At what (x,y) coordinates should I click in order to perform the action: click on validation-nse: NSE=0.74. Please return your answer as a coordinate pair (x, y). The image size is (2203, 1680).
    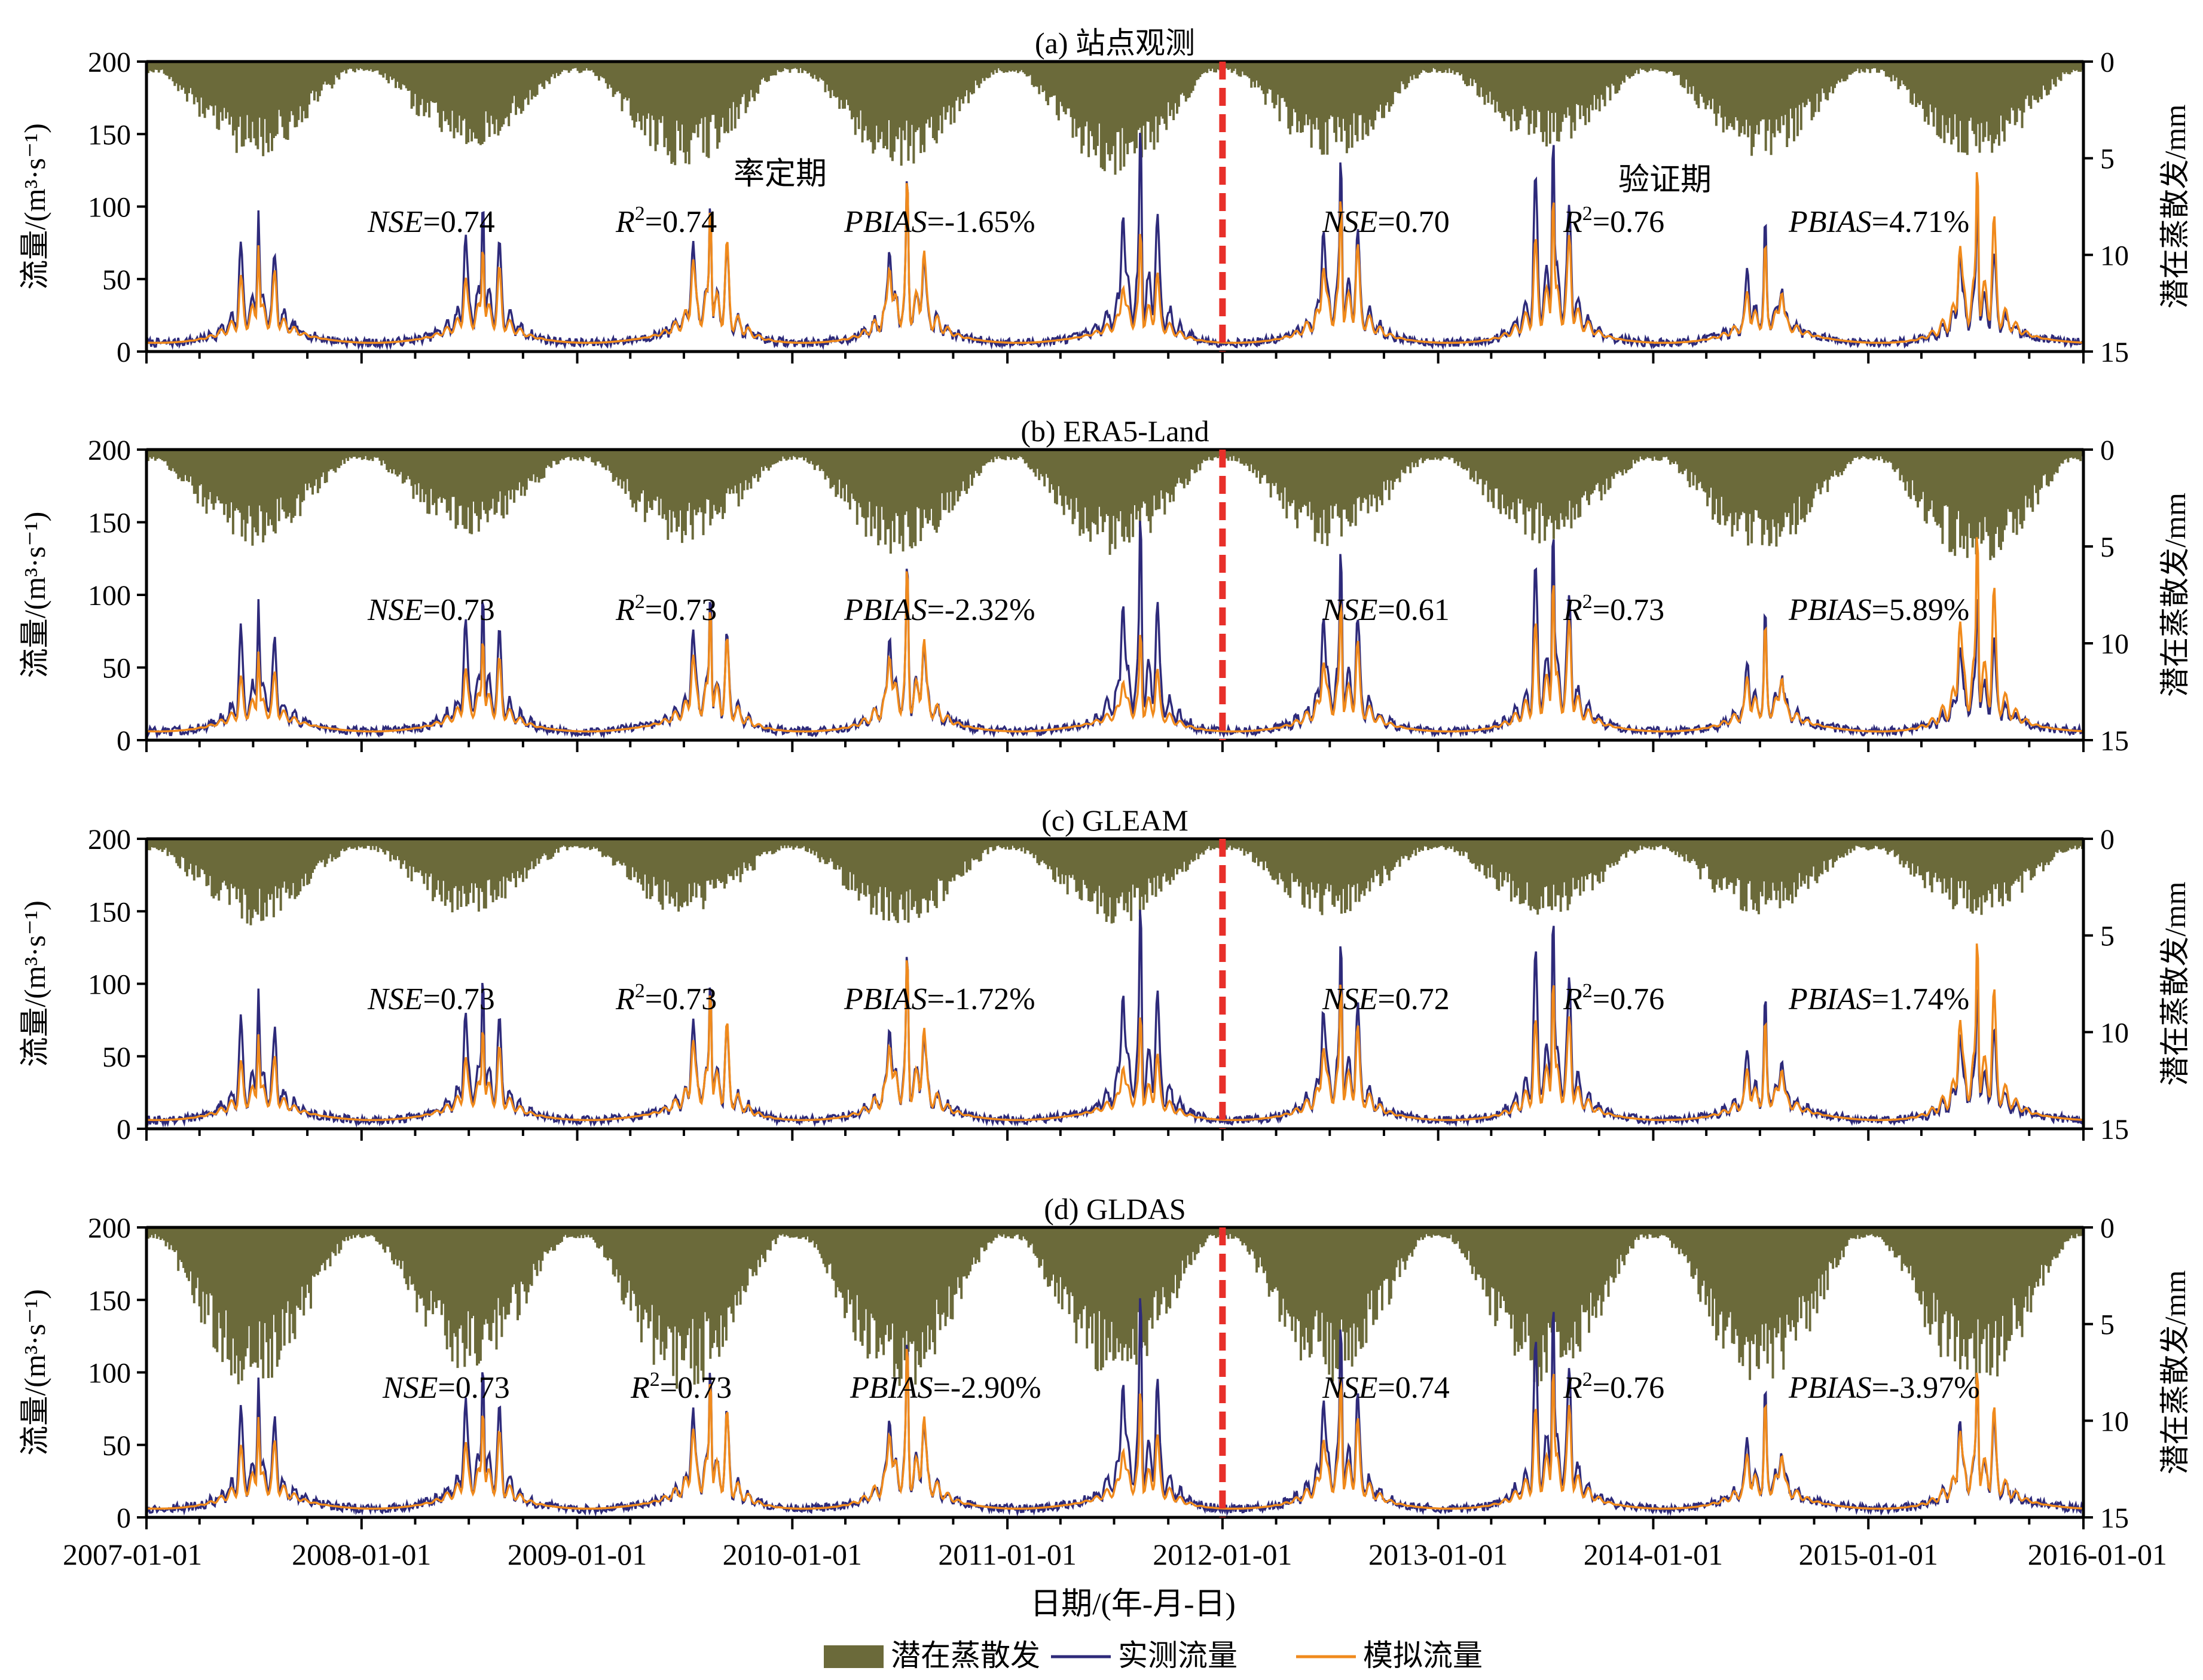
    Looking at the image, I should click on (1386, 1388).